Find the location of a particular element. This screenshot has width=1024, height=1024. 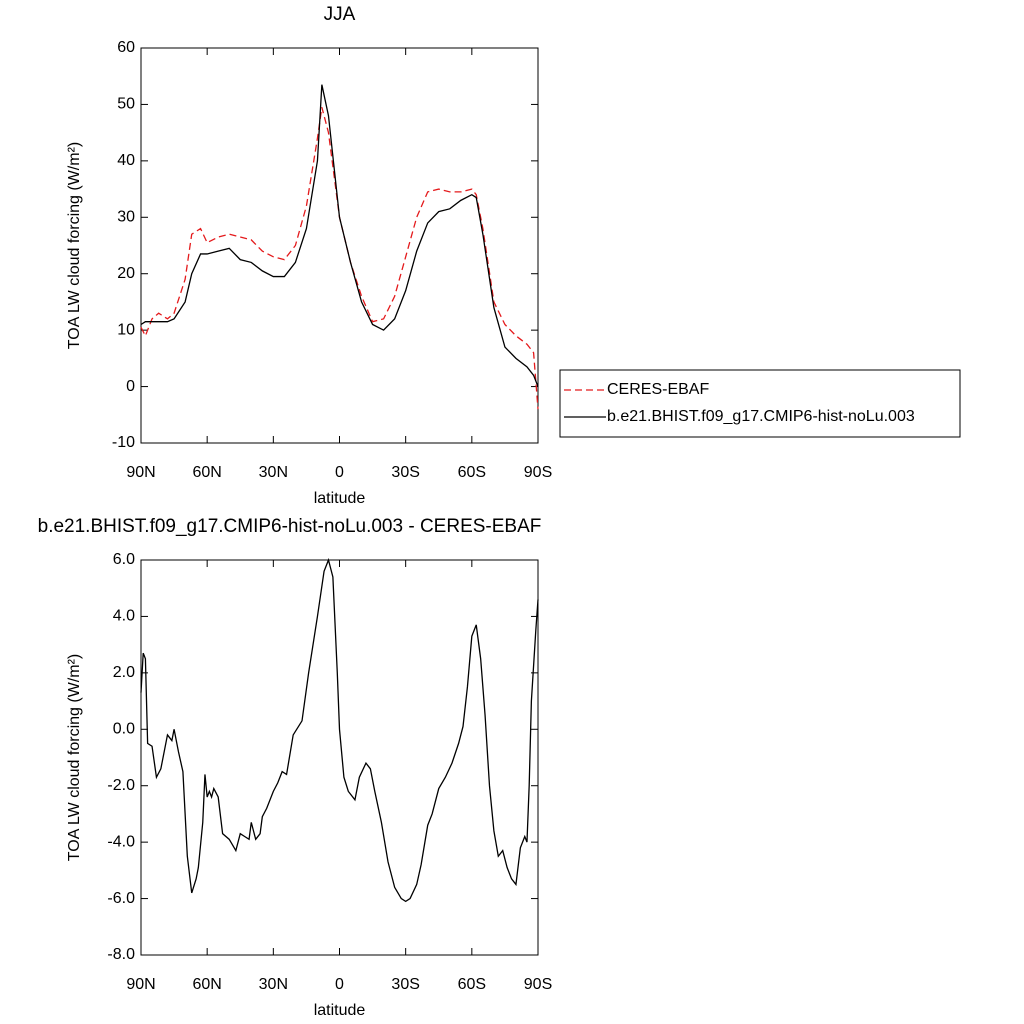

y-tick-label: -4.0 is located at coordinates (121, 841).